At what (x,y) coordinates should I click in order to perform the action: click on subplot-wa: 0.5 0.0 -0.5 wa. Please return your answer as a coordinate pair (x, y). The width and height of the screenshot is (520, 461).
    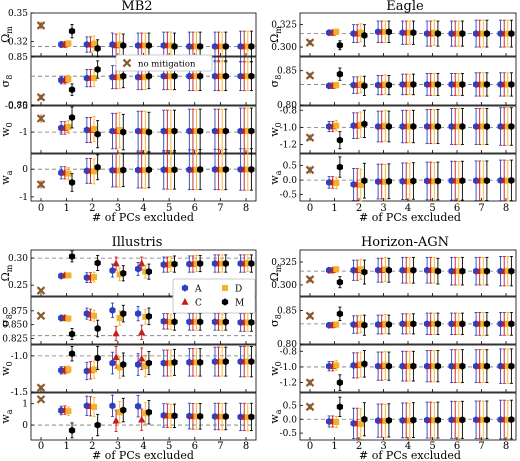
    Looking at the image, I should click on (392, 416).